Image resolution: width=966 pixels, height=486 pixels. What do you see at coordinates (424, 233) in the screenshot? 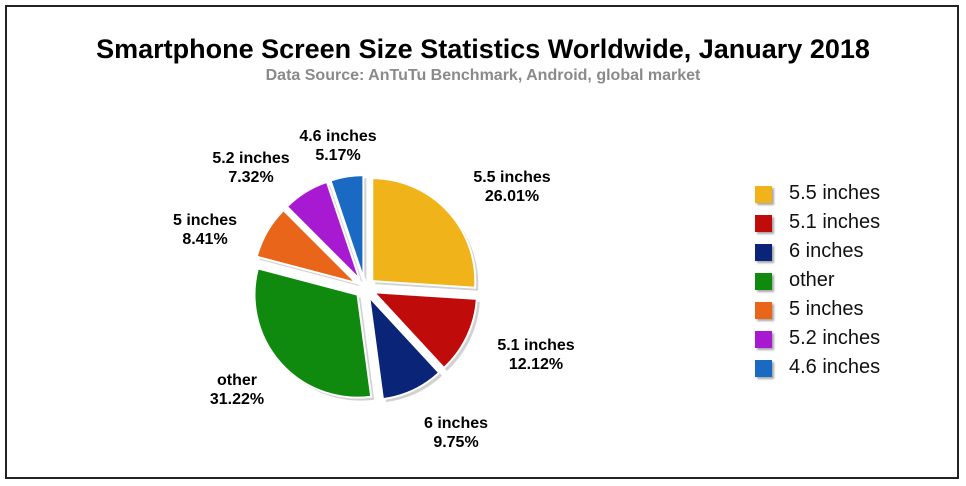
I see `pie-slice-5-5-inches` at bounding box center [424, 233].